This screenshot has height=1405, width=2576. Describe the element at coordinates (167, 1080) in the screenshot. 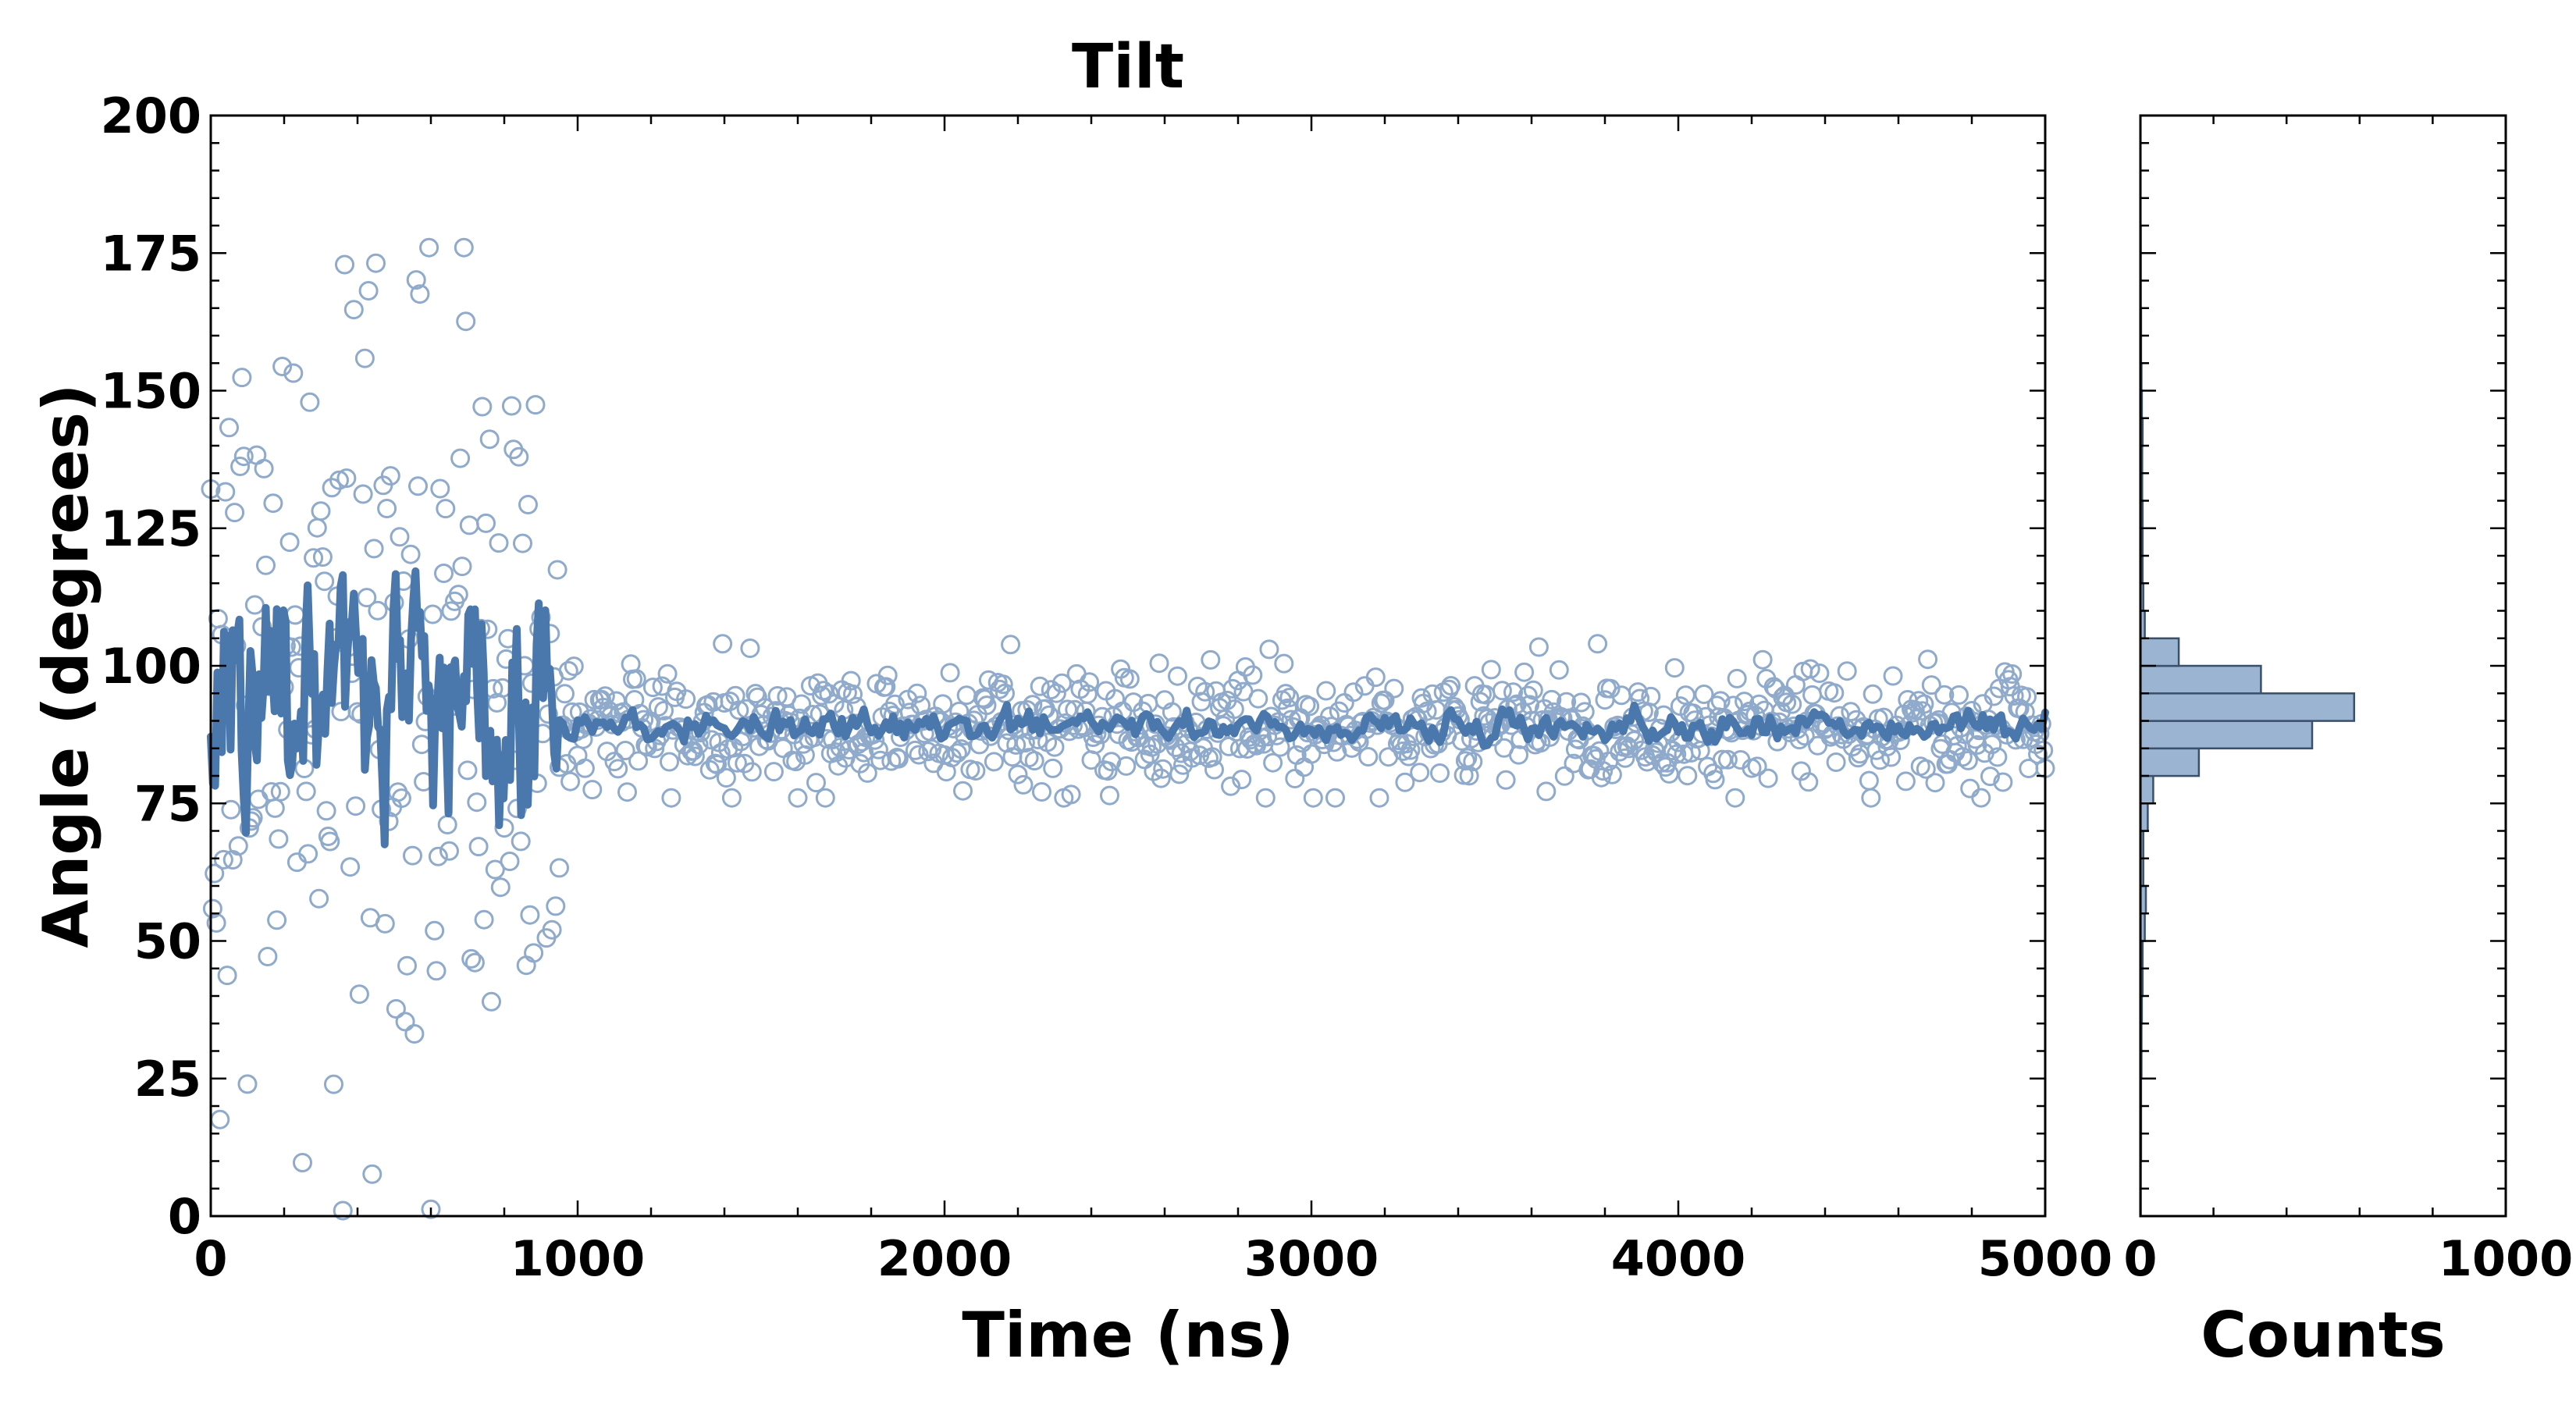

I see `y-tick-label: 25` at that location.